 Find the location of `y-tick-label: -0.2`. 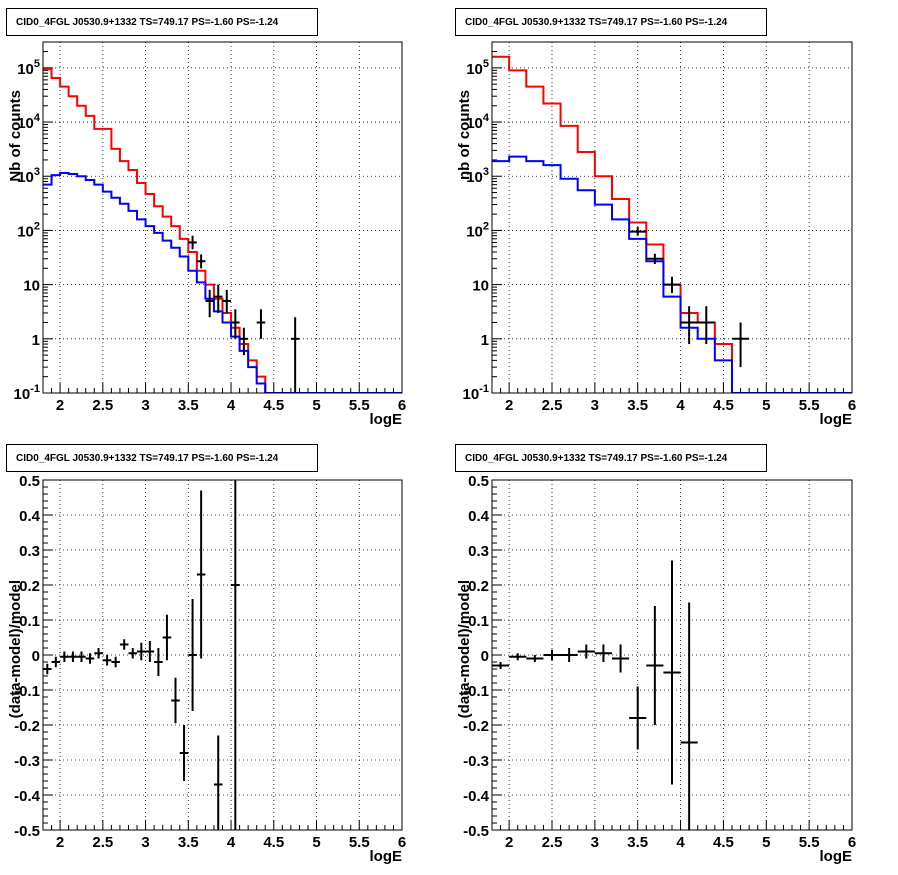

y-tick-label: -0.2 is located at coordinates (476, 726).